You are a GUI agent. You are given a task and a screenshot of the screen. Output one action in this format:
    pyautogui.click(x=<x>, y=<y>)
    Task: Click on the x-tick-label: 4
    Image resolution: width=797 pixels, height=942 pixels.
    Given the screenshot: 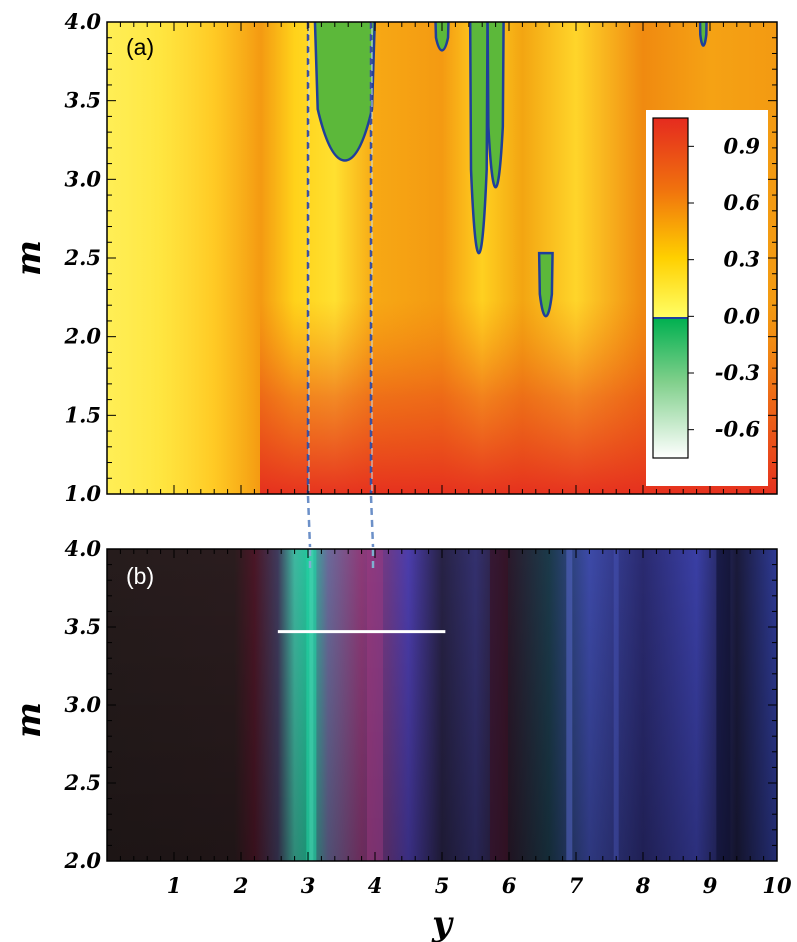 What is the action you would take?
    pyautogui.click(x=375, y=885)
    